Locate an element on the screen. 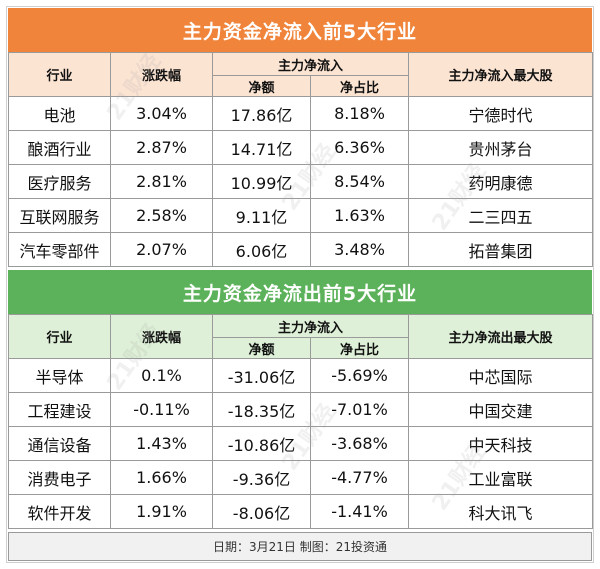 The height and width of the screenshot is (569, 600). table-row: 半导体 0.1% -31.06亿 -5.69% 中芯国际 is located at coordinates (301, 375).